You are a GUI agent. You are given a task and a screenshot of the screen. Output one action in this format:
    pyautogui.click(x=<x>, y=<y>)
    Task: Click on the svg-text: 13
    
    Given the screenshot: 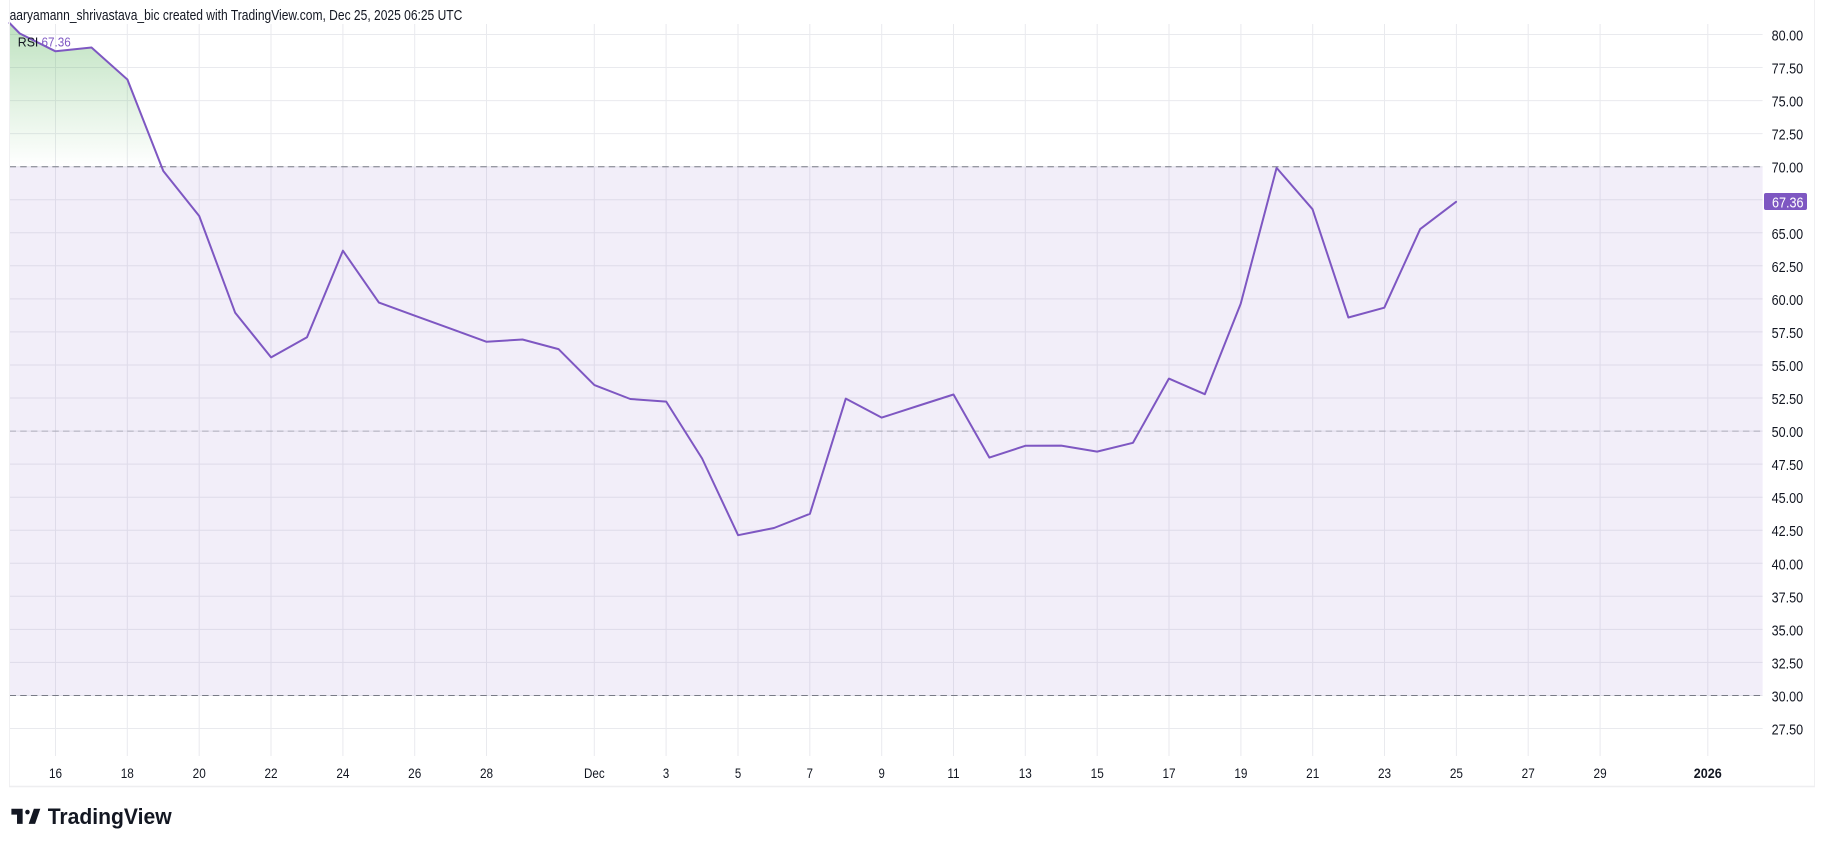 What is the action you would take?
    pyautogui.click(x=1025, y=773)
    